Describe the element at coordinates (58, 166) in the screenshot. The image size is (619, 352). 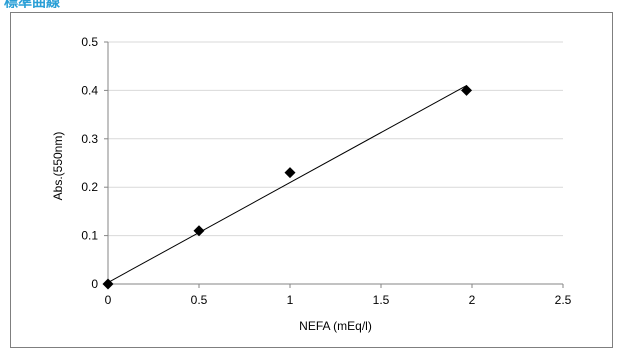
I see `y-axis-title: Abs.(550nm)` at that location.